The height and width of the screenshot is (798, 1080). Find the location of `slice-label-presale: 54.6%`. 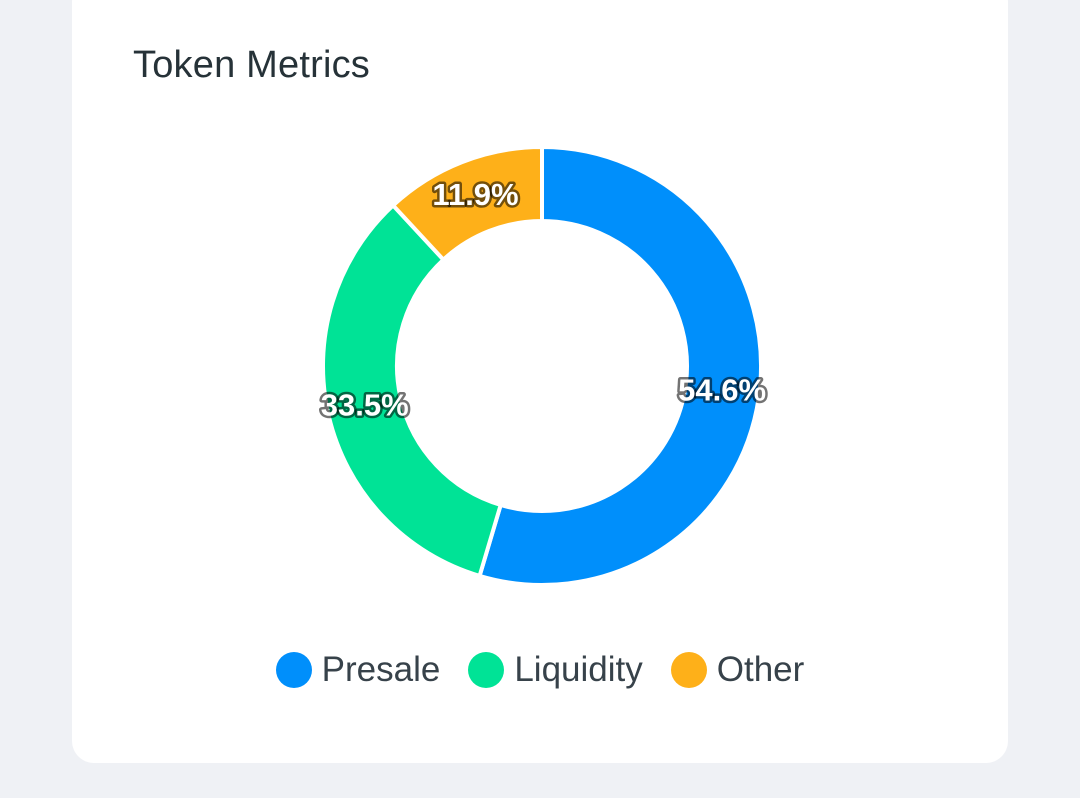

slice-label-presale: 54.6% is located at coordinates (722, 389).